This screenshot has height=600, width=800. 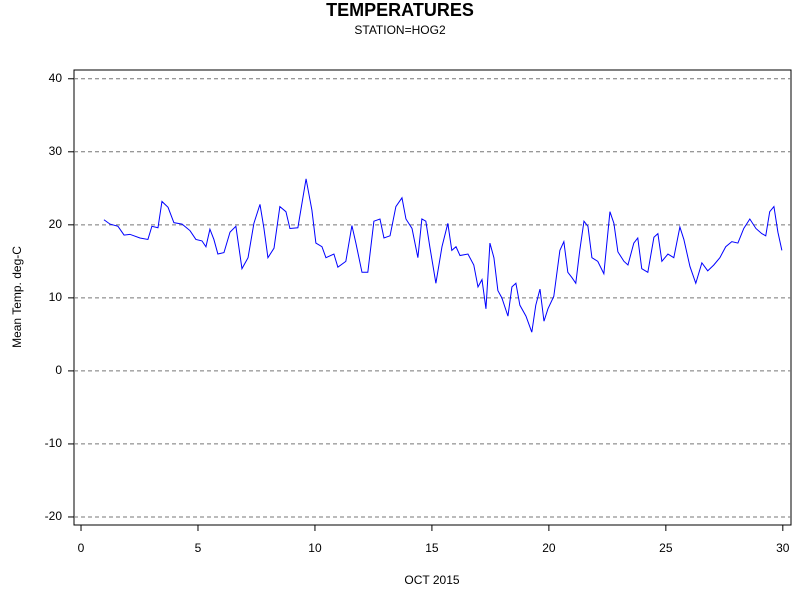 What do you see at coordinates (432, 548) in the screenshot?
I see `x-tick-label: 15` at bounding box center [432, 548].